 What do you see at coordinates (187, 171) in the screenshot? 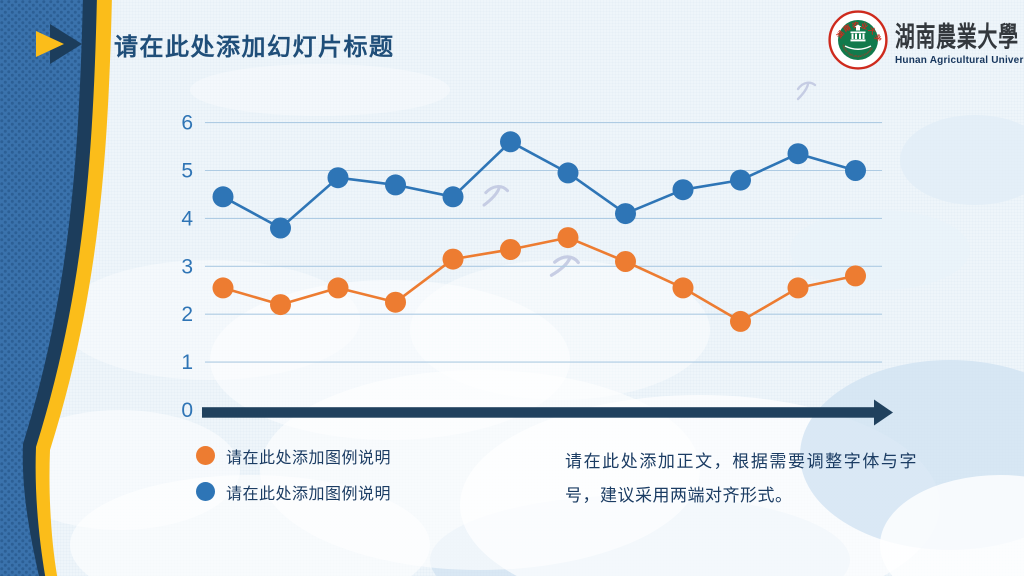
I see `y-tick-label: 5` at bounding box center [187, 171].